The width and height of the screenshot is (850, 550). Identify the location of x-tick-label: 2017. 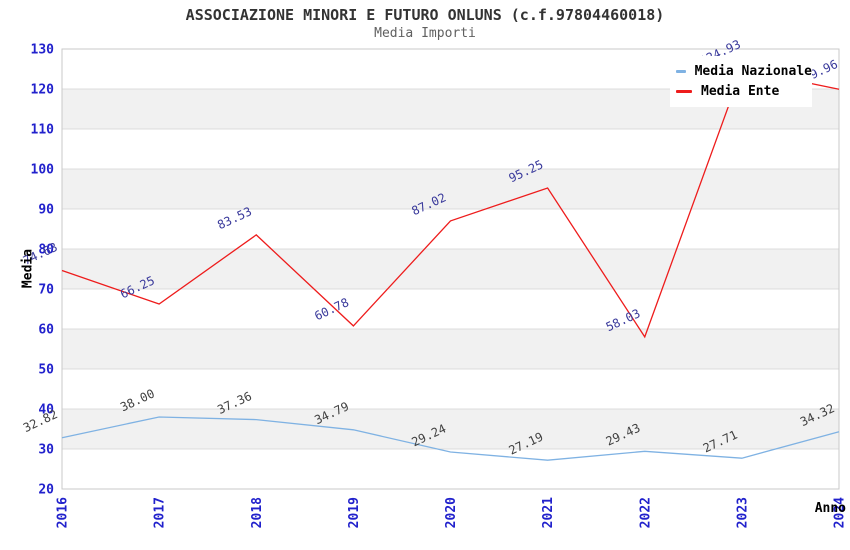
(160, 512).